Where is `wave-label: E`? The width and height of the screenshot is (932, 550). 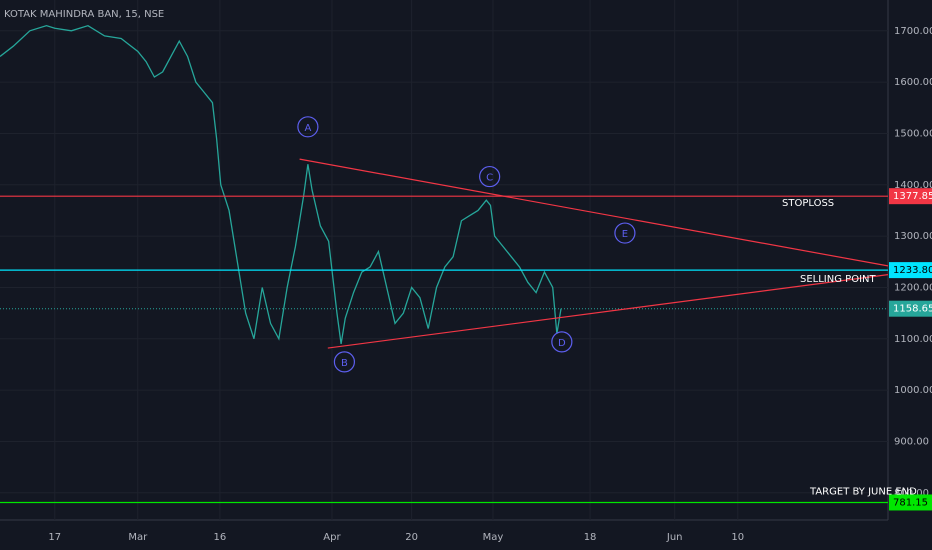
wave-label: E is located at coordinates (625, 234).